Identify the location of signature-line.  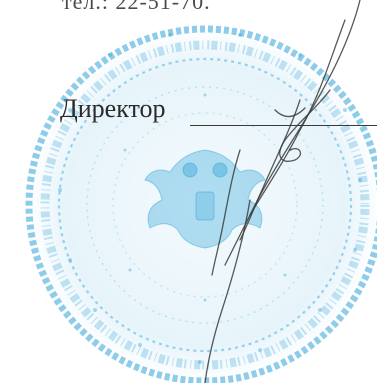
(283, 125).